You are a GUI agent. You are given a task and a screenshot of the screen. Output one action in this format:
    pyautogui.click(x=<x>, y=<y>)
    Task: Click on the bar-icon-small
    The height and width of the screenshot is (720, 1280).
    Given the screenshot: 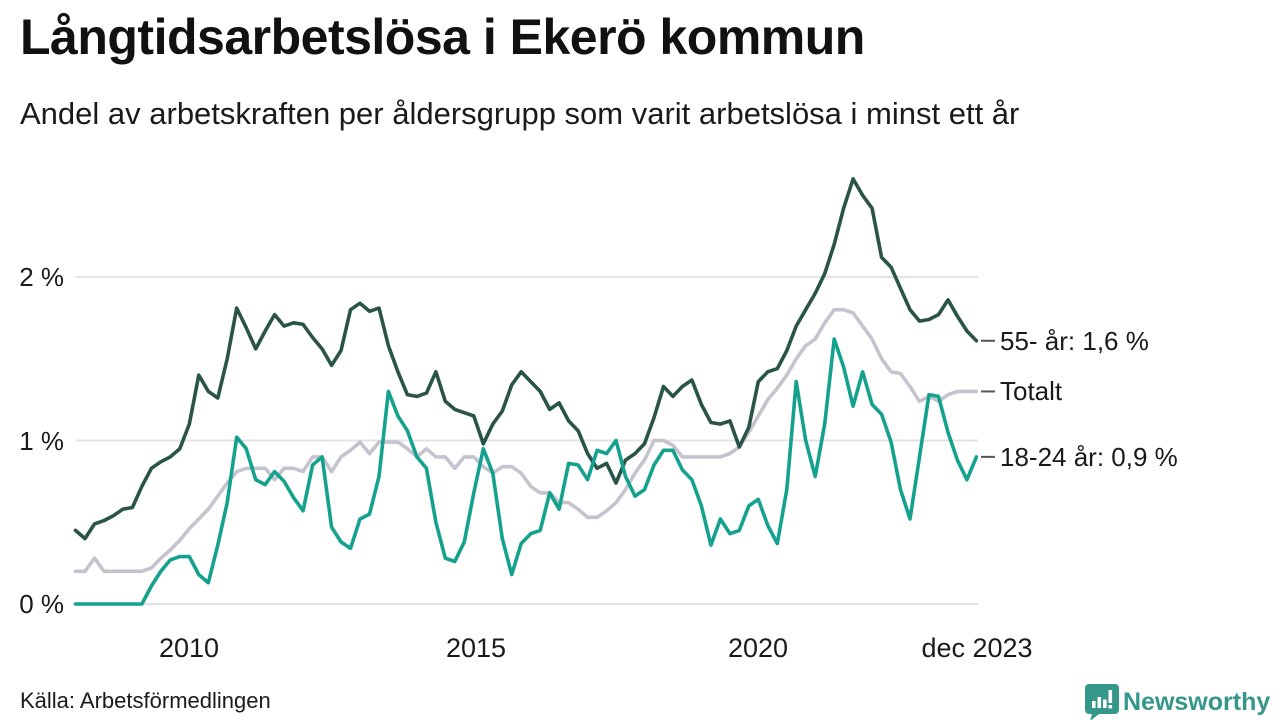 What is the action you would take?
    pyautogui.click(x=1094, y=704)
    